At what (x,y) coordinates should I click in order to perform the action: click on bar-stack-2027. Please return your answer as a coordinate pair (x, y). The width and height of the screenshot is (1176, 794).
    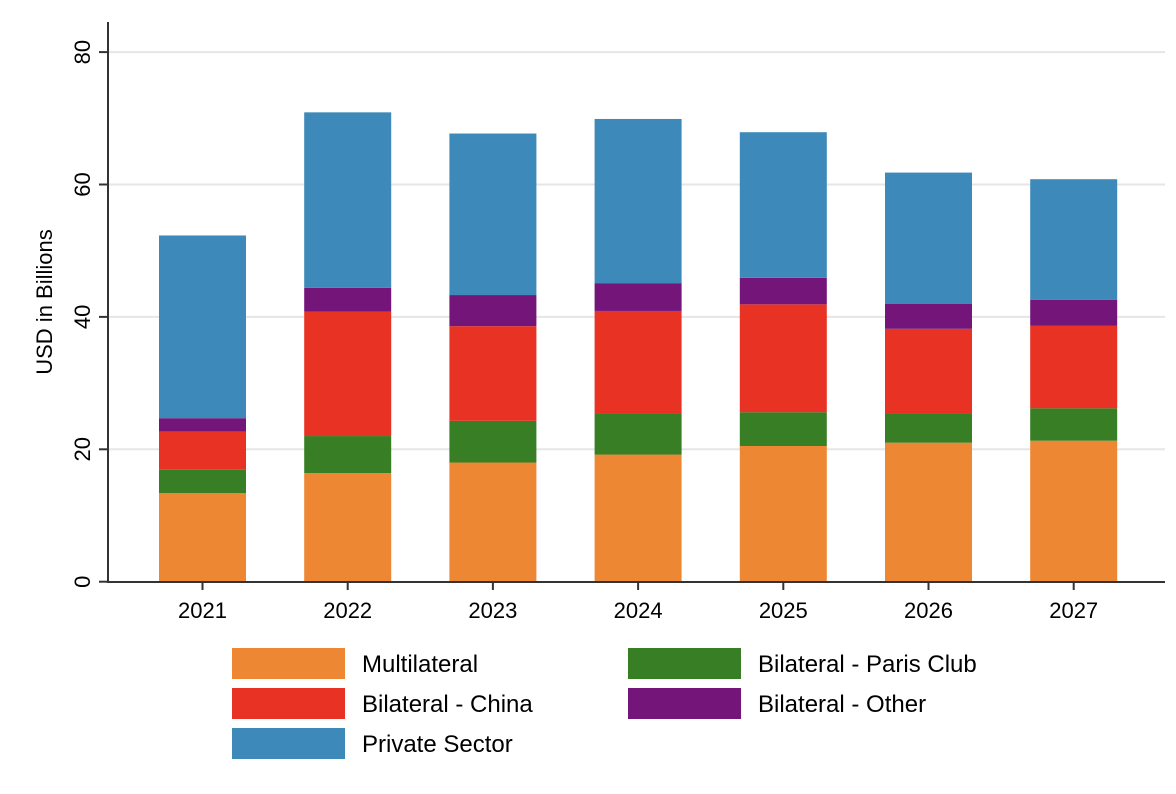
    Looking at the image, I should click on (1074, 380).